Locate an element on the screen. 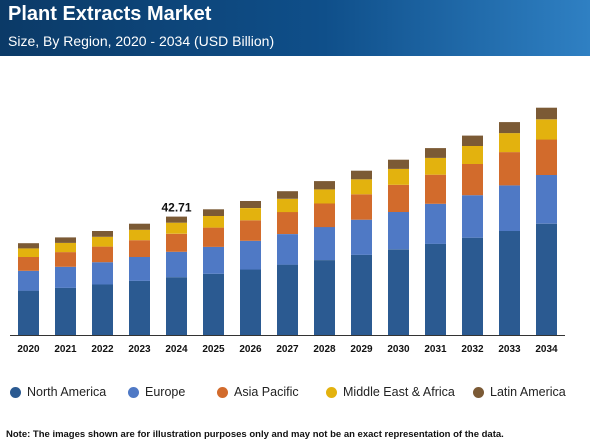 The width and height of the screenshot is (590, 443). data-label-2024: 42.71 is located at coordinates (176, 208).